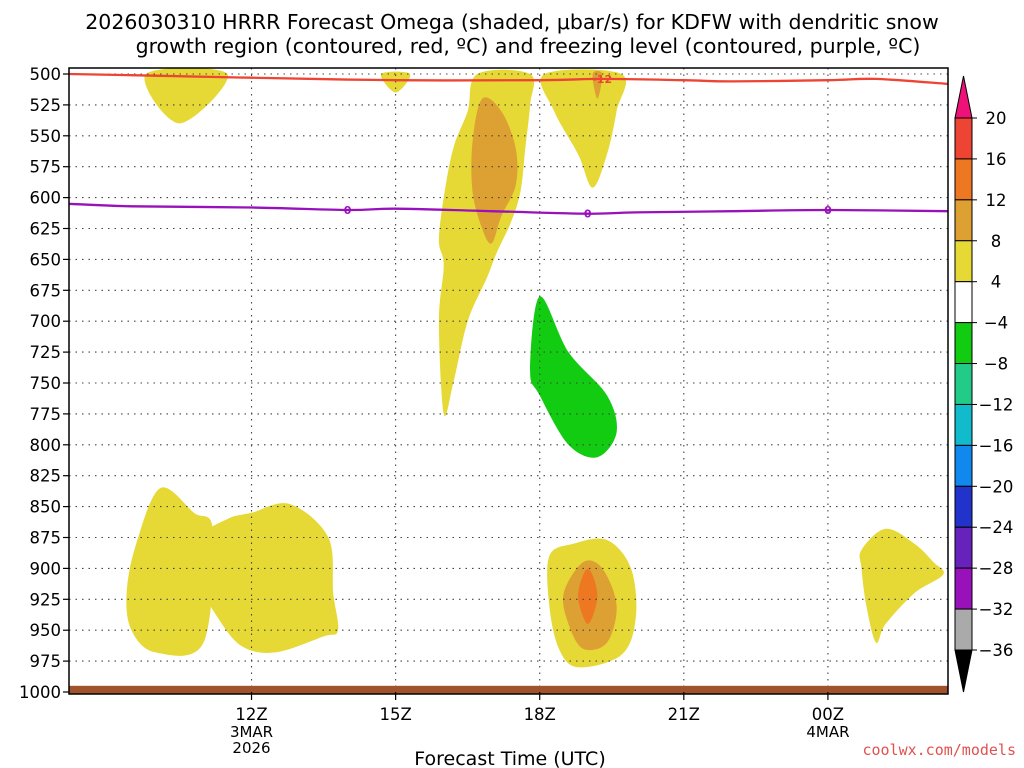 Image resolution: width=1024 pixels, height=768 pixels. What do you see at coordinates (186, 95) in the screenshot?
I see `omega-region-y01` at bounding box center [186, 95].